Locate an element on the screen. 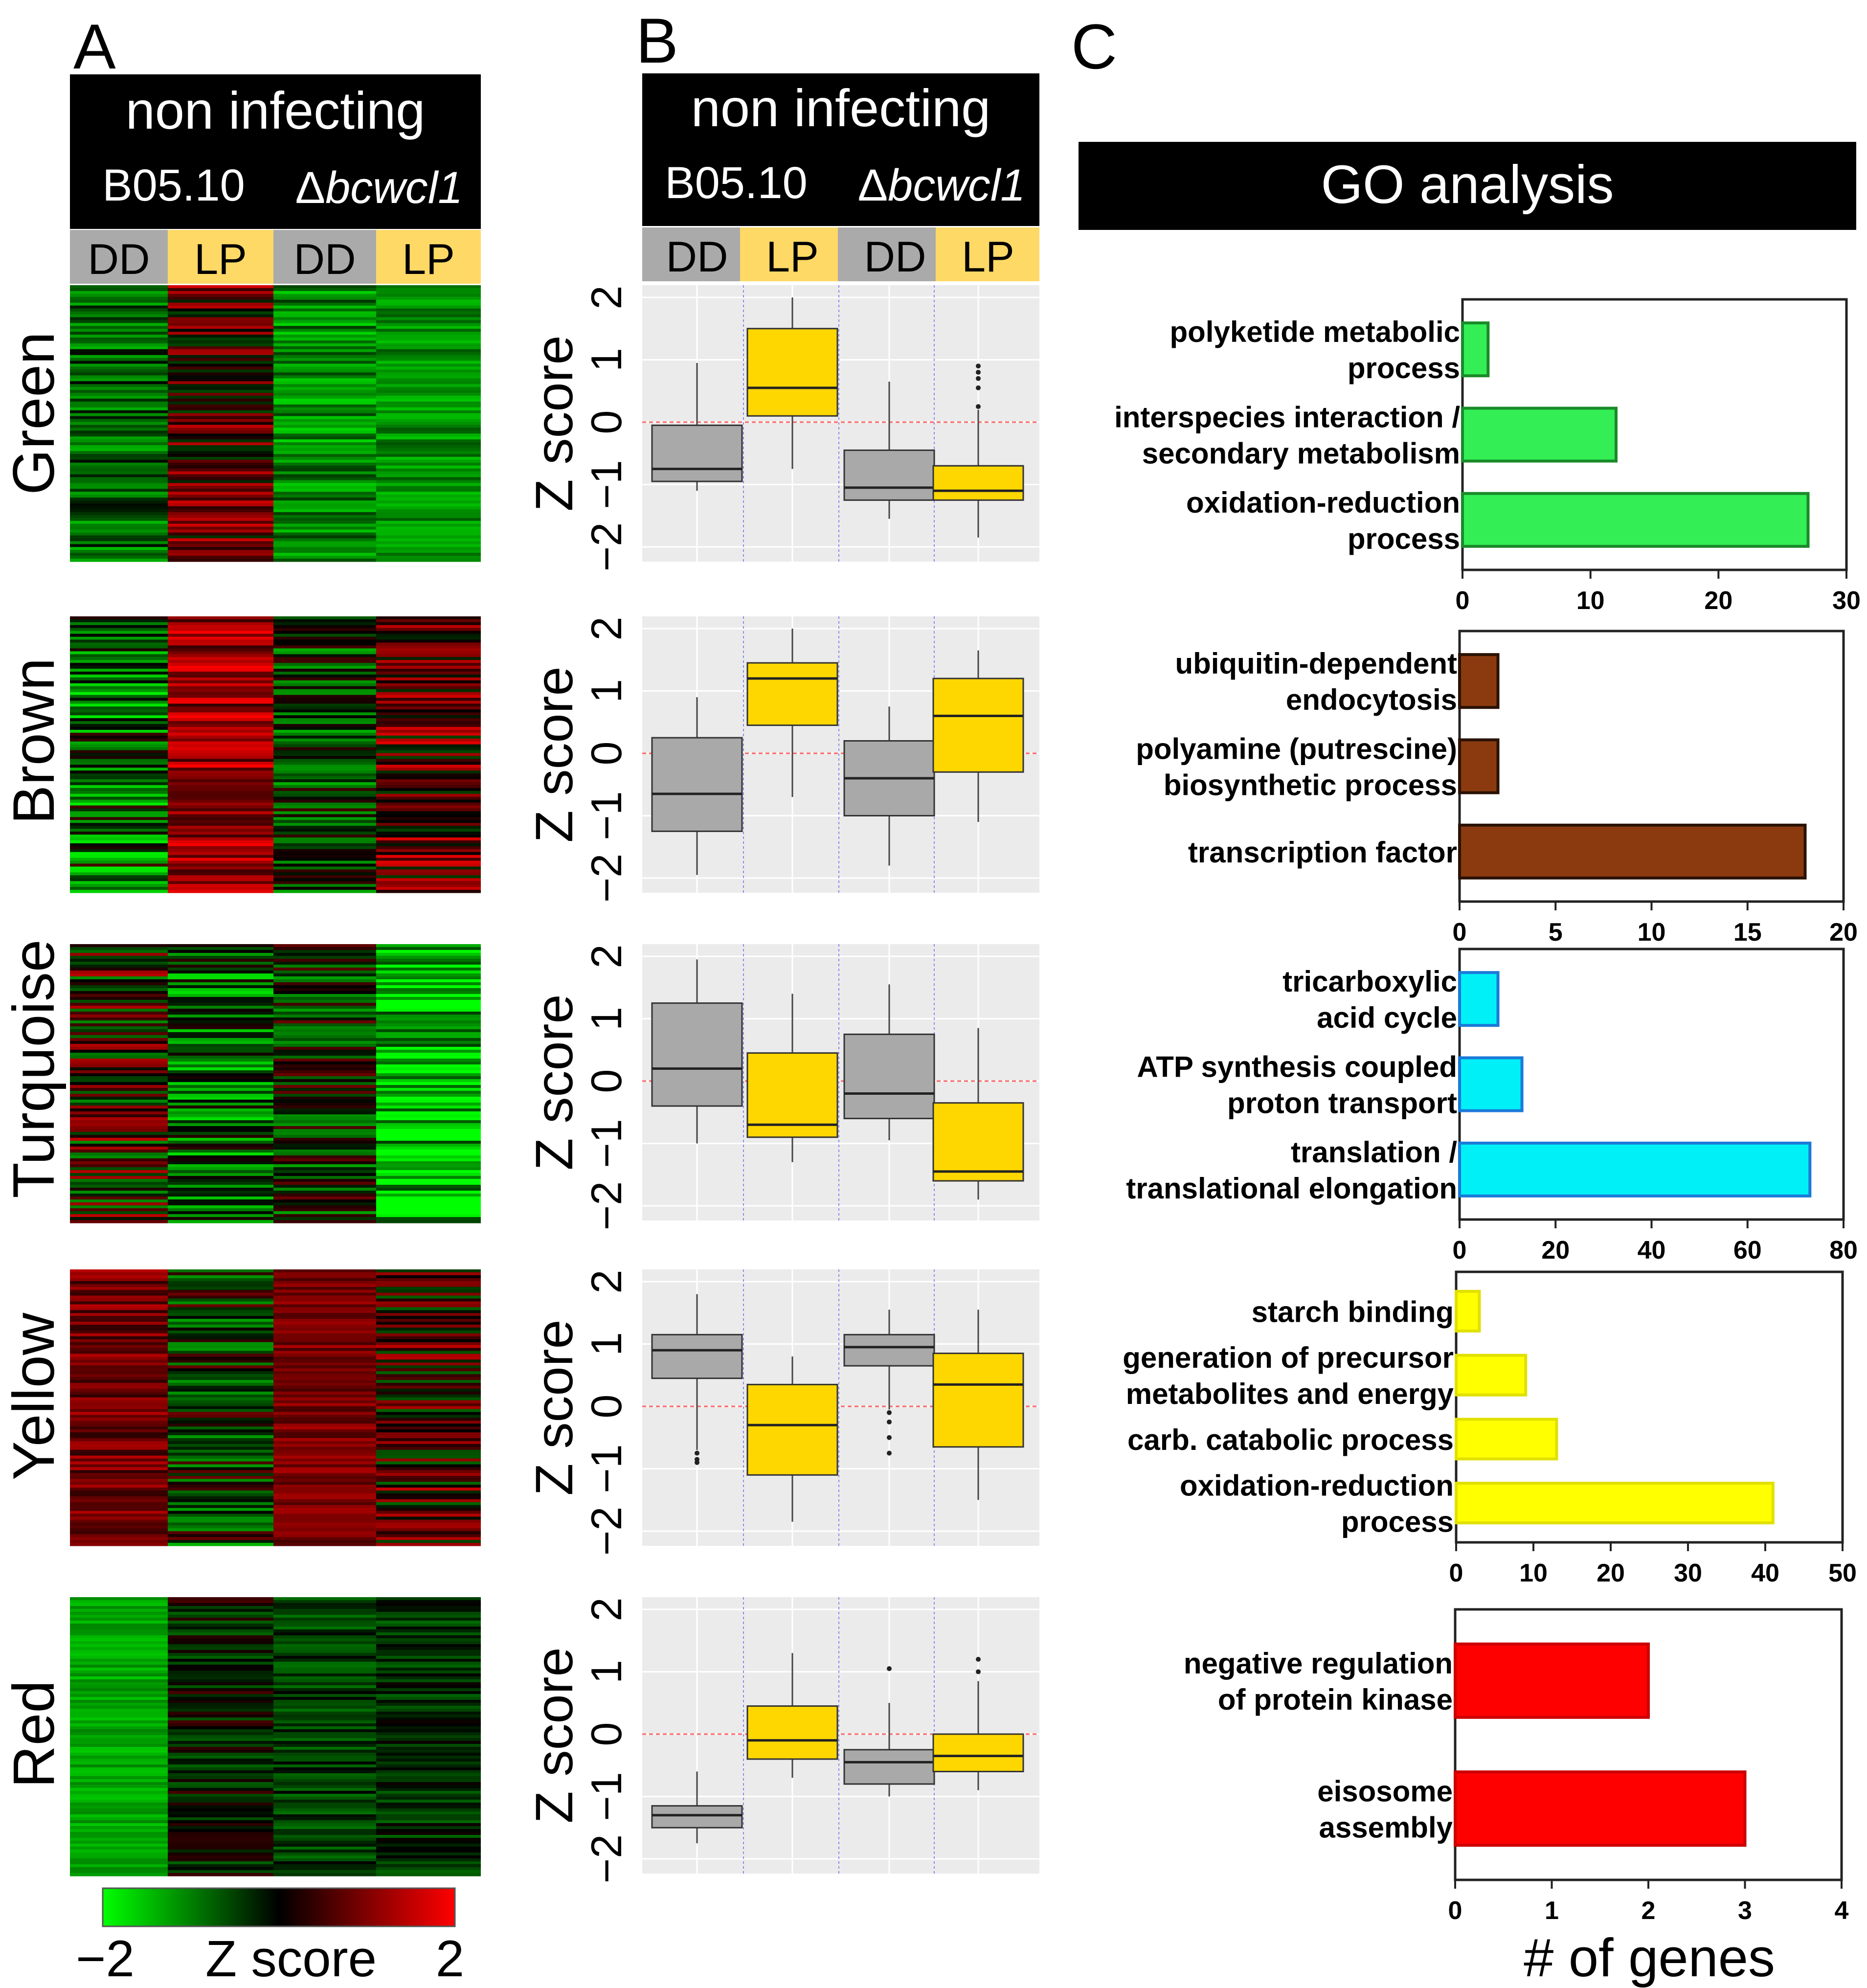 Image resolution: width=1867 pixels, height=1988 pixels. box--bcwcl1-dd is located at coordinates (889, 786).